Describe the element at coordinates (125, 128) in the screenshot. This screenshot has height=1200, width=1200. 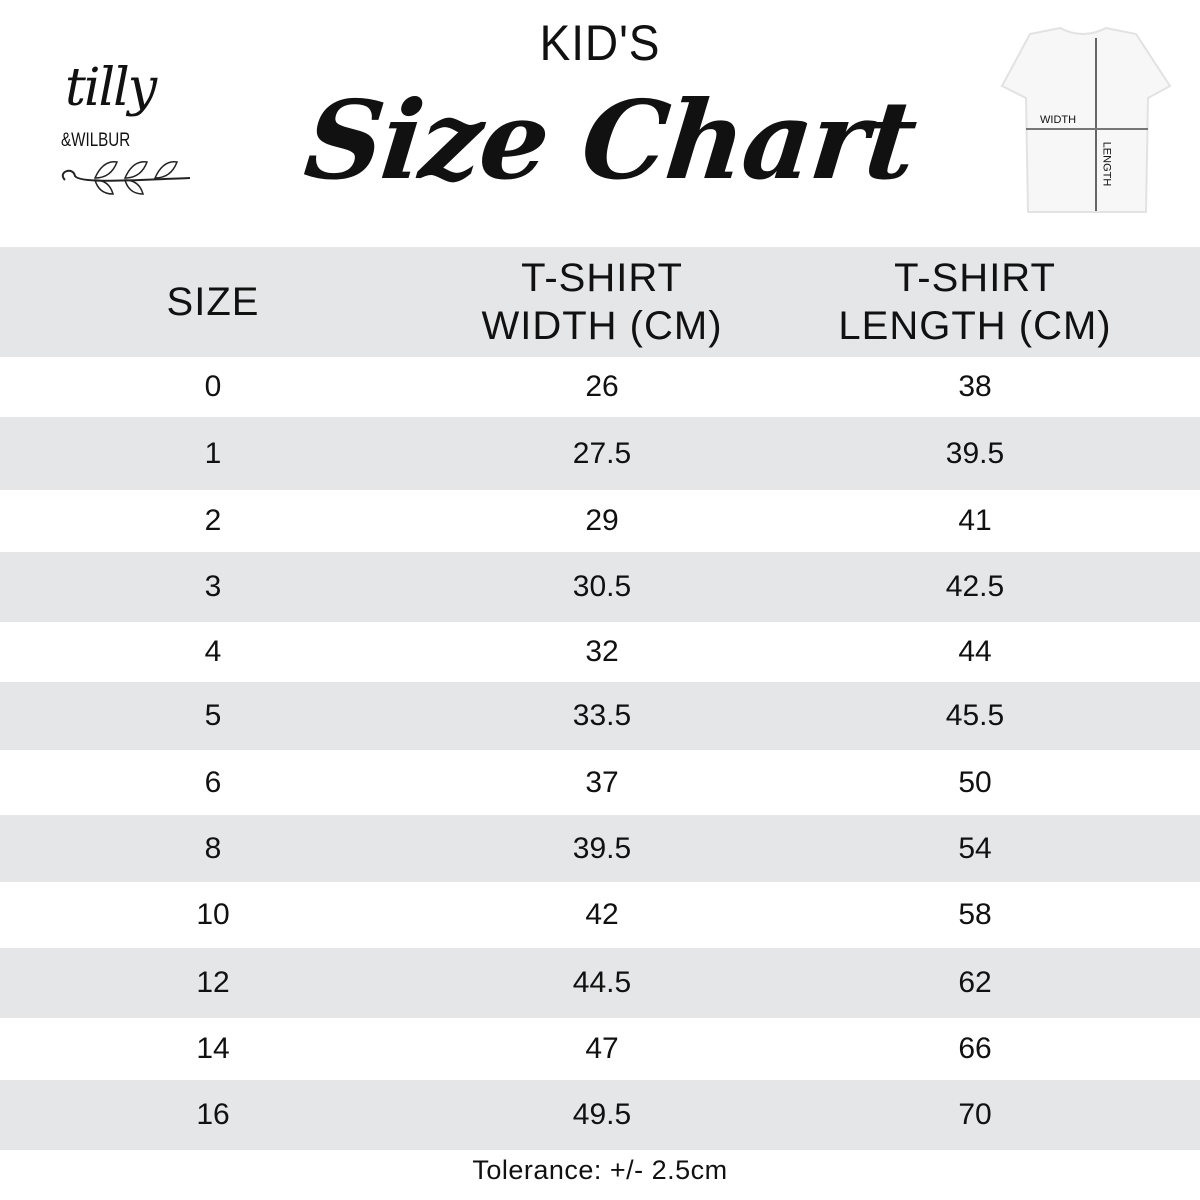
I see `brand-logo: tilly &WILBUR` at that location.